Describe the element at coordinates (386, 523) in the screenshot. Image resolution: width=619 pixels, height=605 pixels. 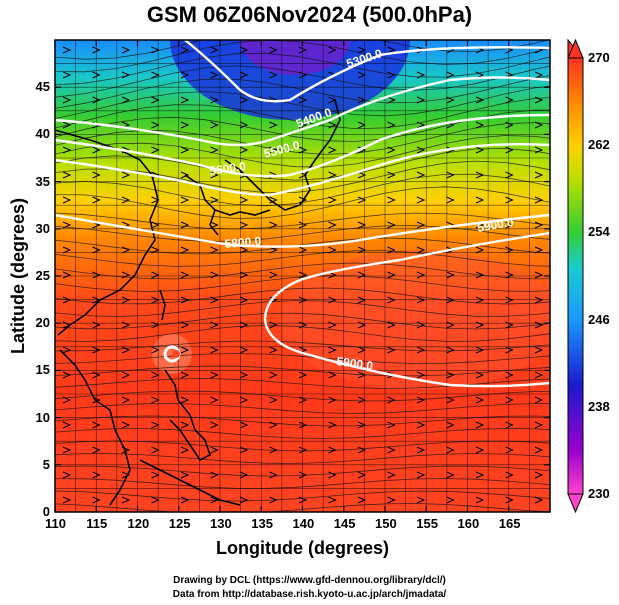
I see `x-tick-label: 150` at that location.